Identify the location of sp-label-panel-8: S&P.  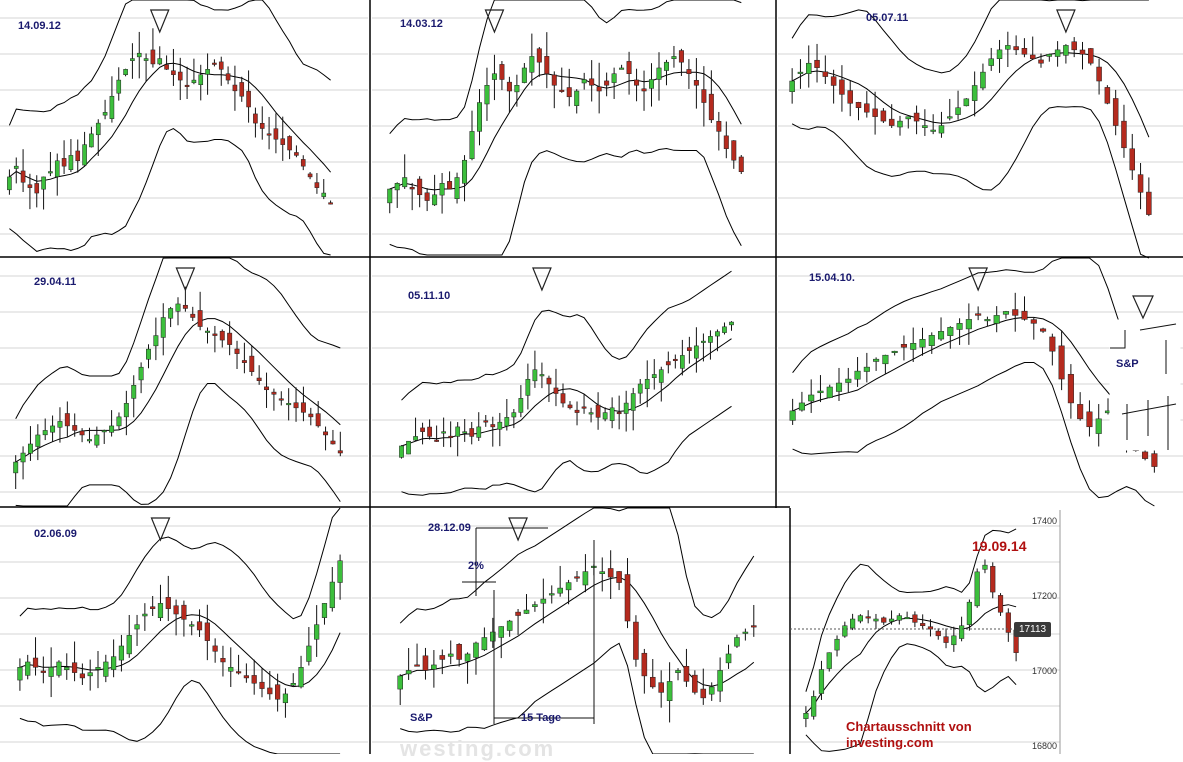
(421, 718).